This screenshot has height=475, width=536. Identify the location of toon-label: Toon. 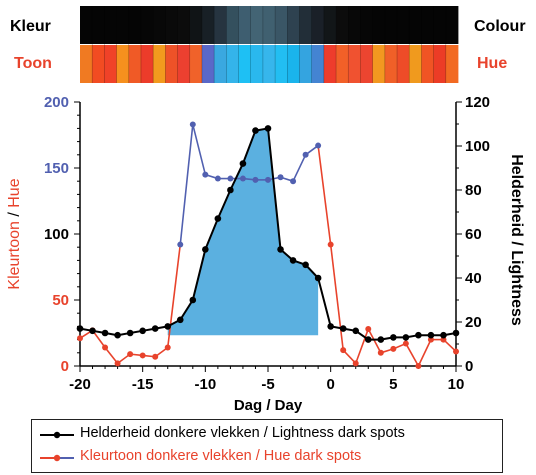
(33, 63).